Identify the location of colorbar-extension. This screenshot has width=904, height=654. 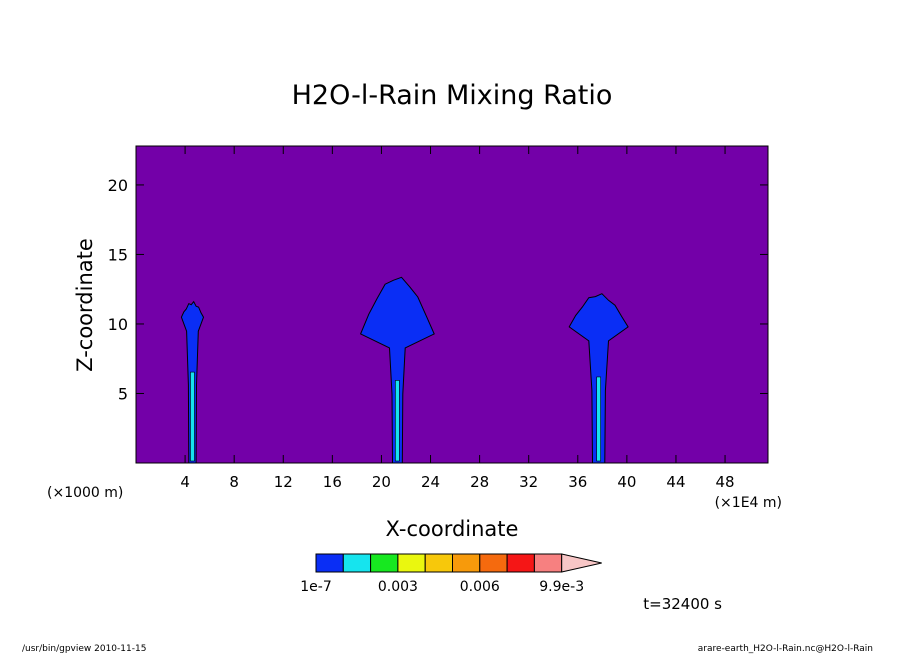
(581, 563).